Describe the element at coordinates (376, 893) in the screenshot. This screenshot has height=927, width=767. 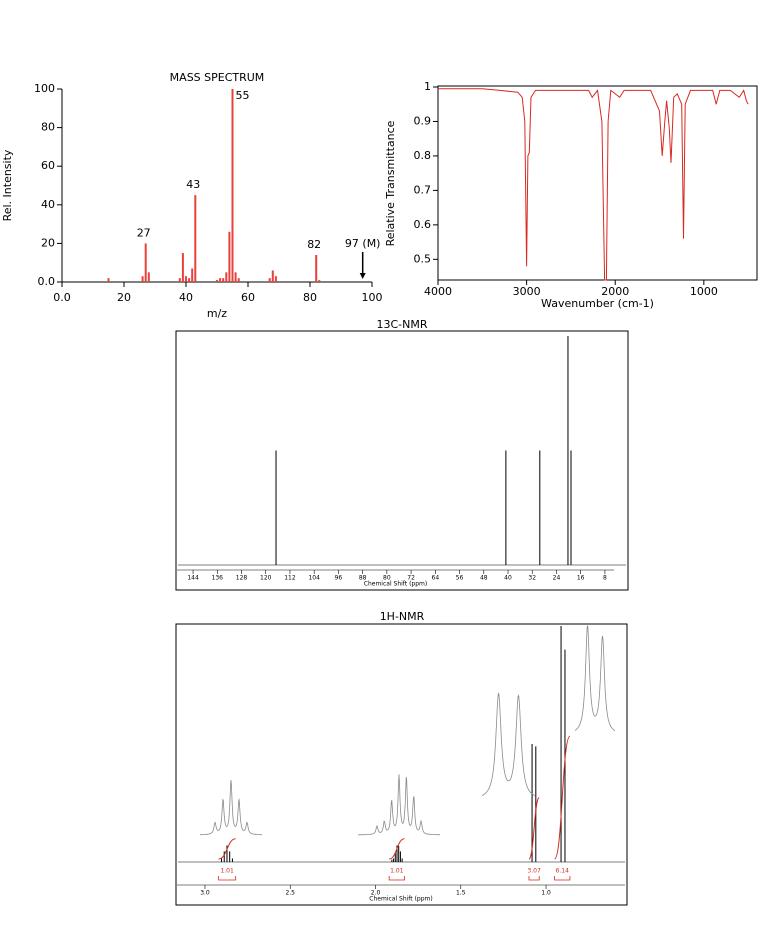
I see `x-tick-label: 2.0` at that location.